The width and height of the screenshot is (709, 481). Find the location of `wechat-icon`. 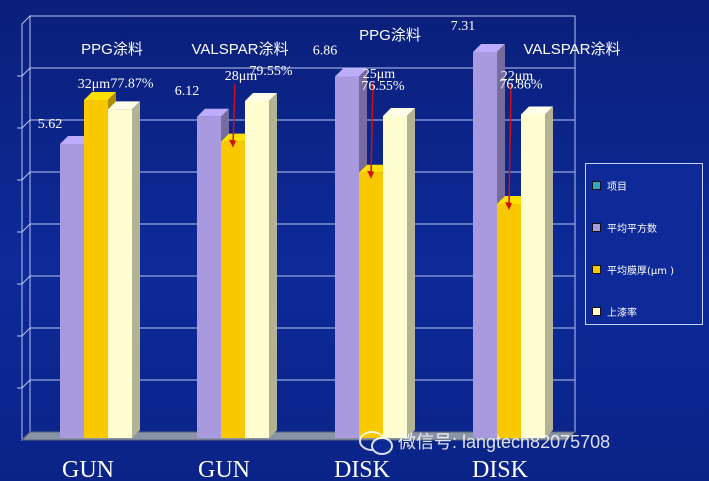

wechat-icon is located at coordinates (376, 443).